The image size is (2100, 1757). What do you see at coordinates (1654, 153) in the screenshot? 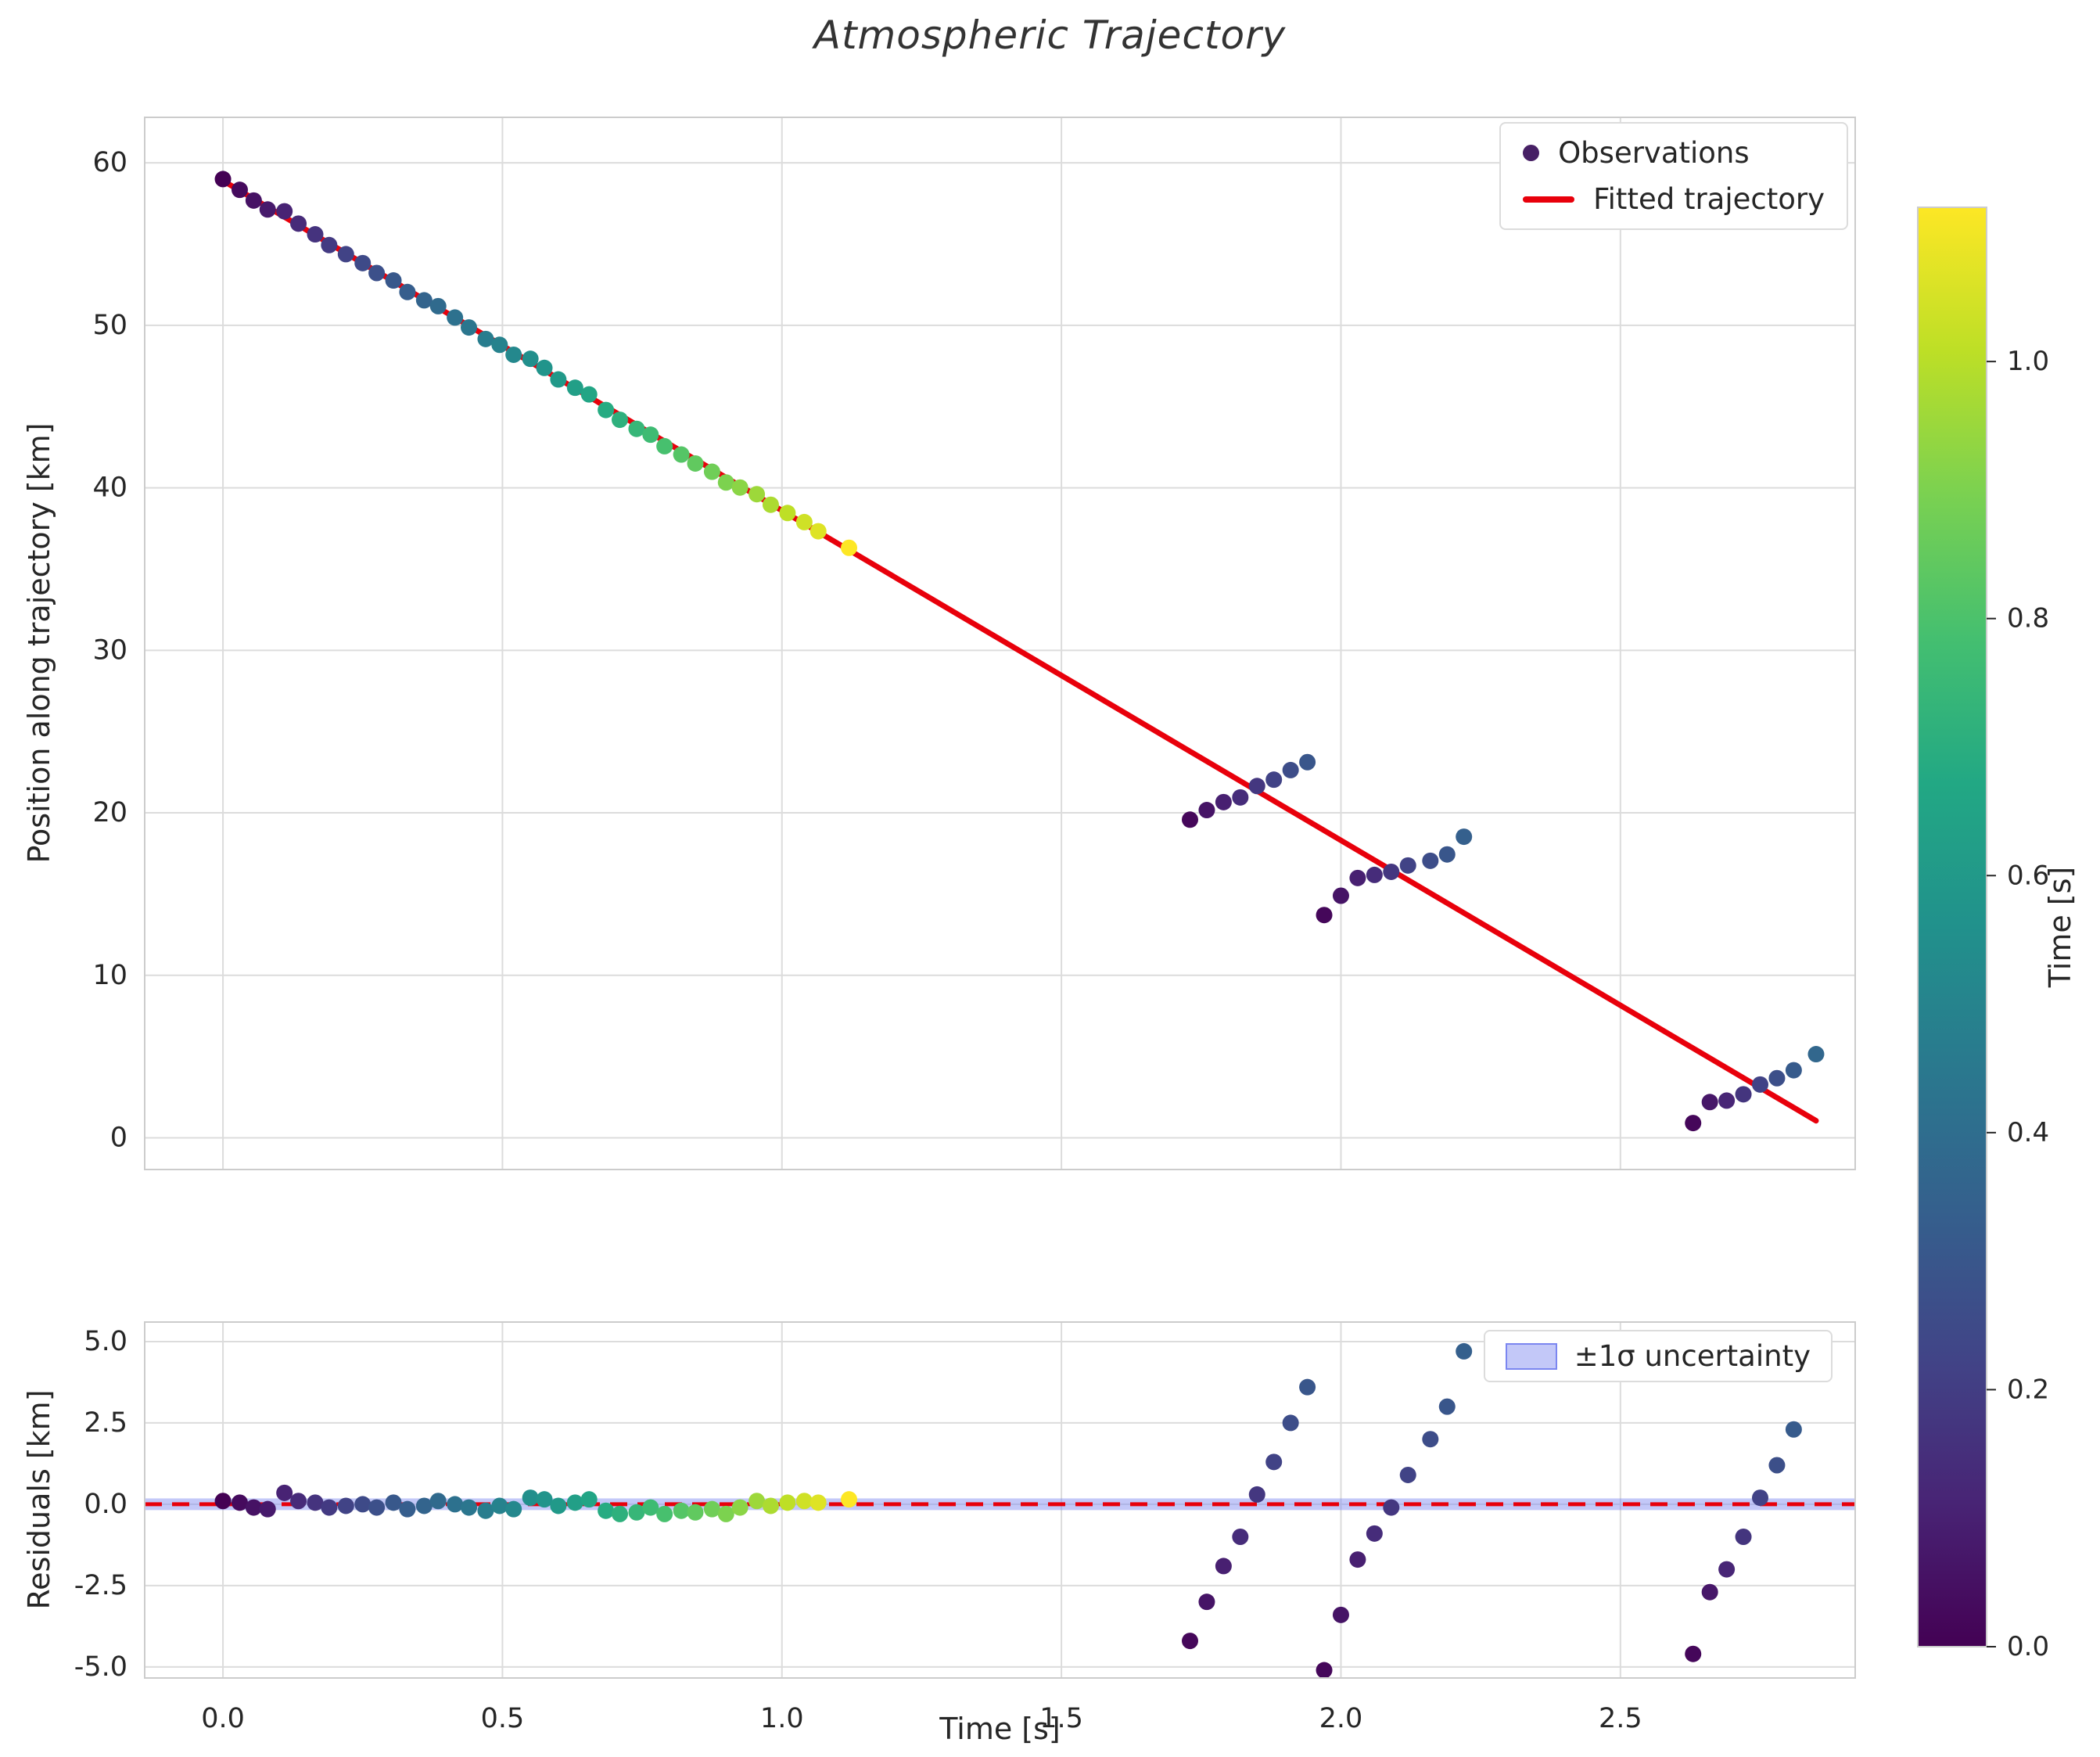
I see `legend-label-observations: Observations` at bounding box center [1654, 153].